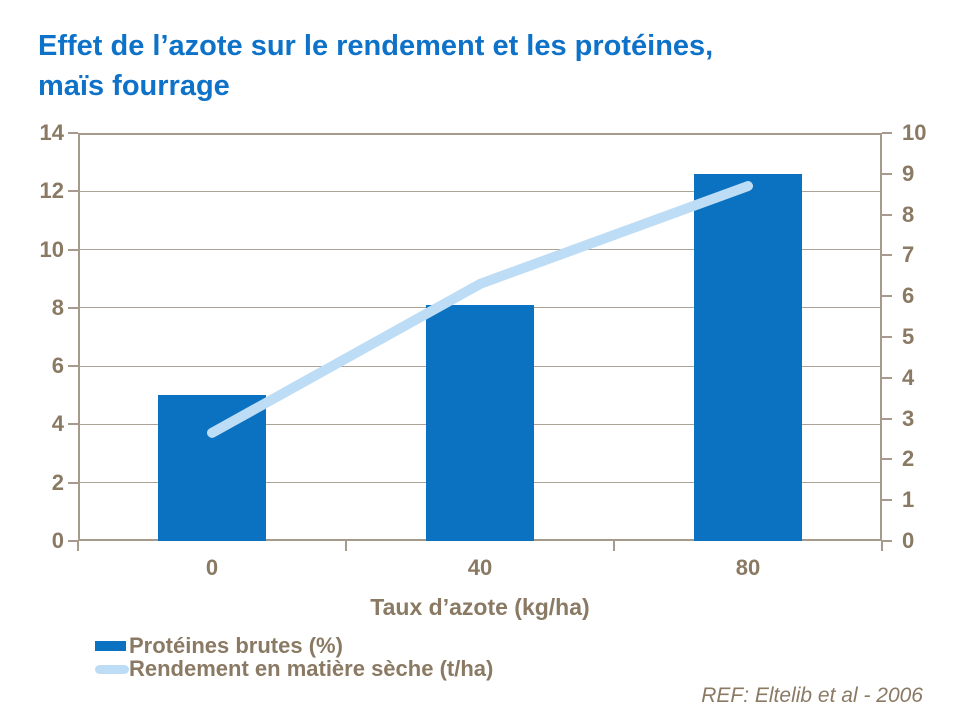  What do you see at coordinates (908, 296) in the screenshot?
I see `y-right-tick-label-6: 6` at bounding box center [908, 296].